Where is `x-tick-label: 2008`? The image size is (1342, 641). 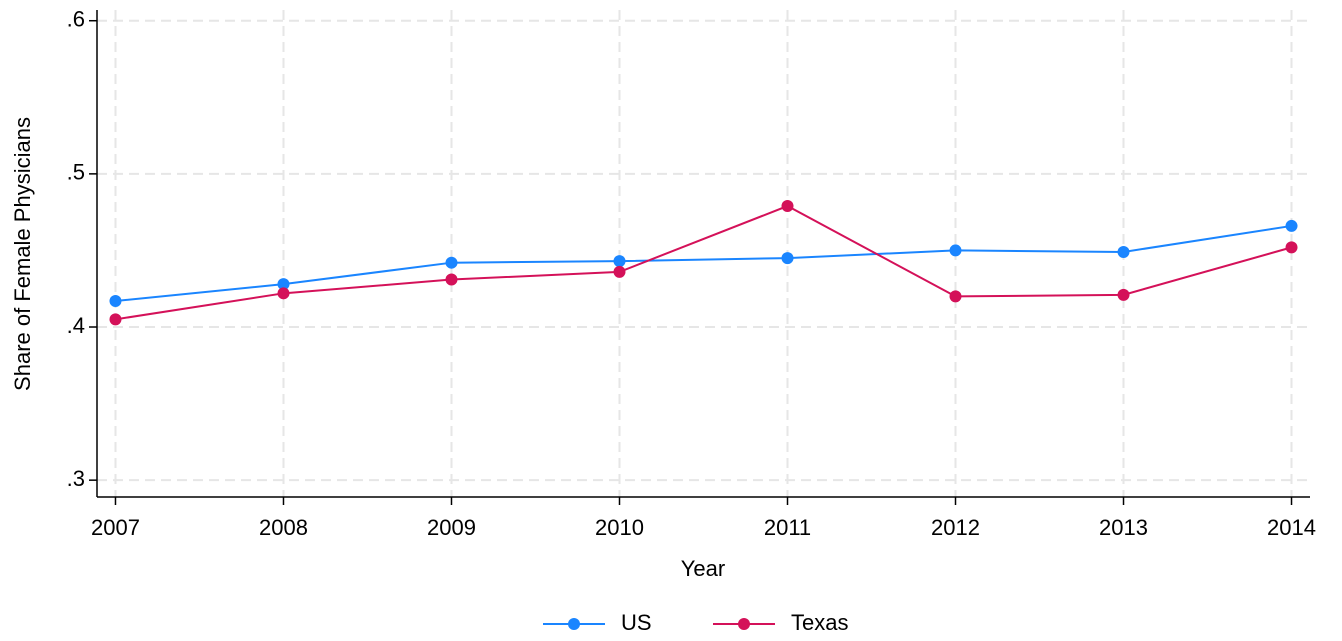
x-tick-label: 2008 is located at coordinates (283, 527).